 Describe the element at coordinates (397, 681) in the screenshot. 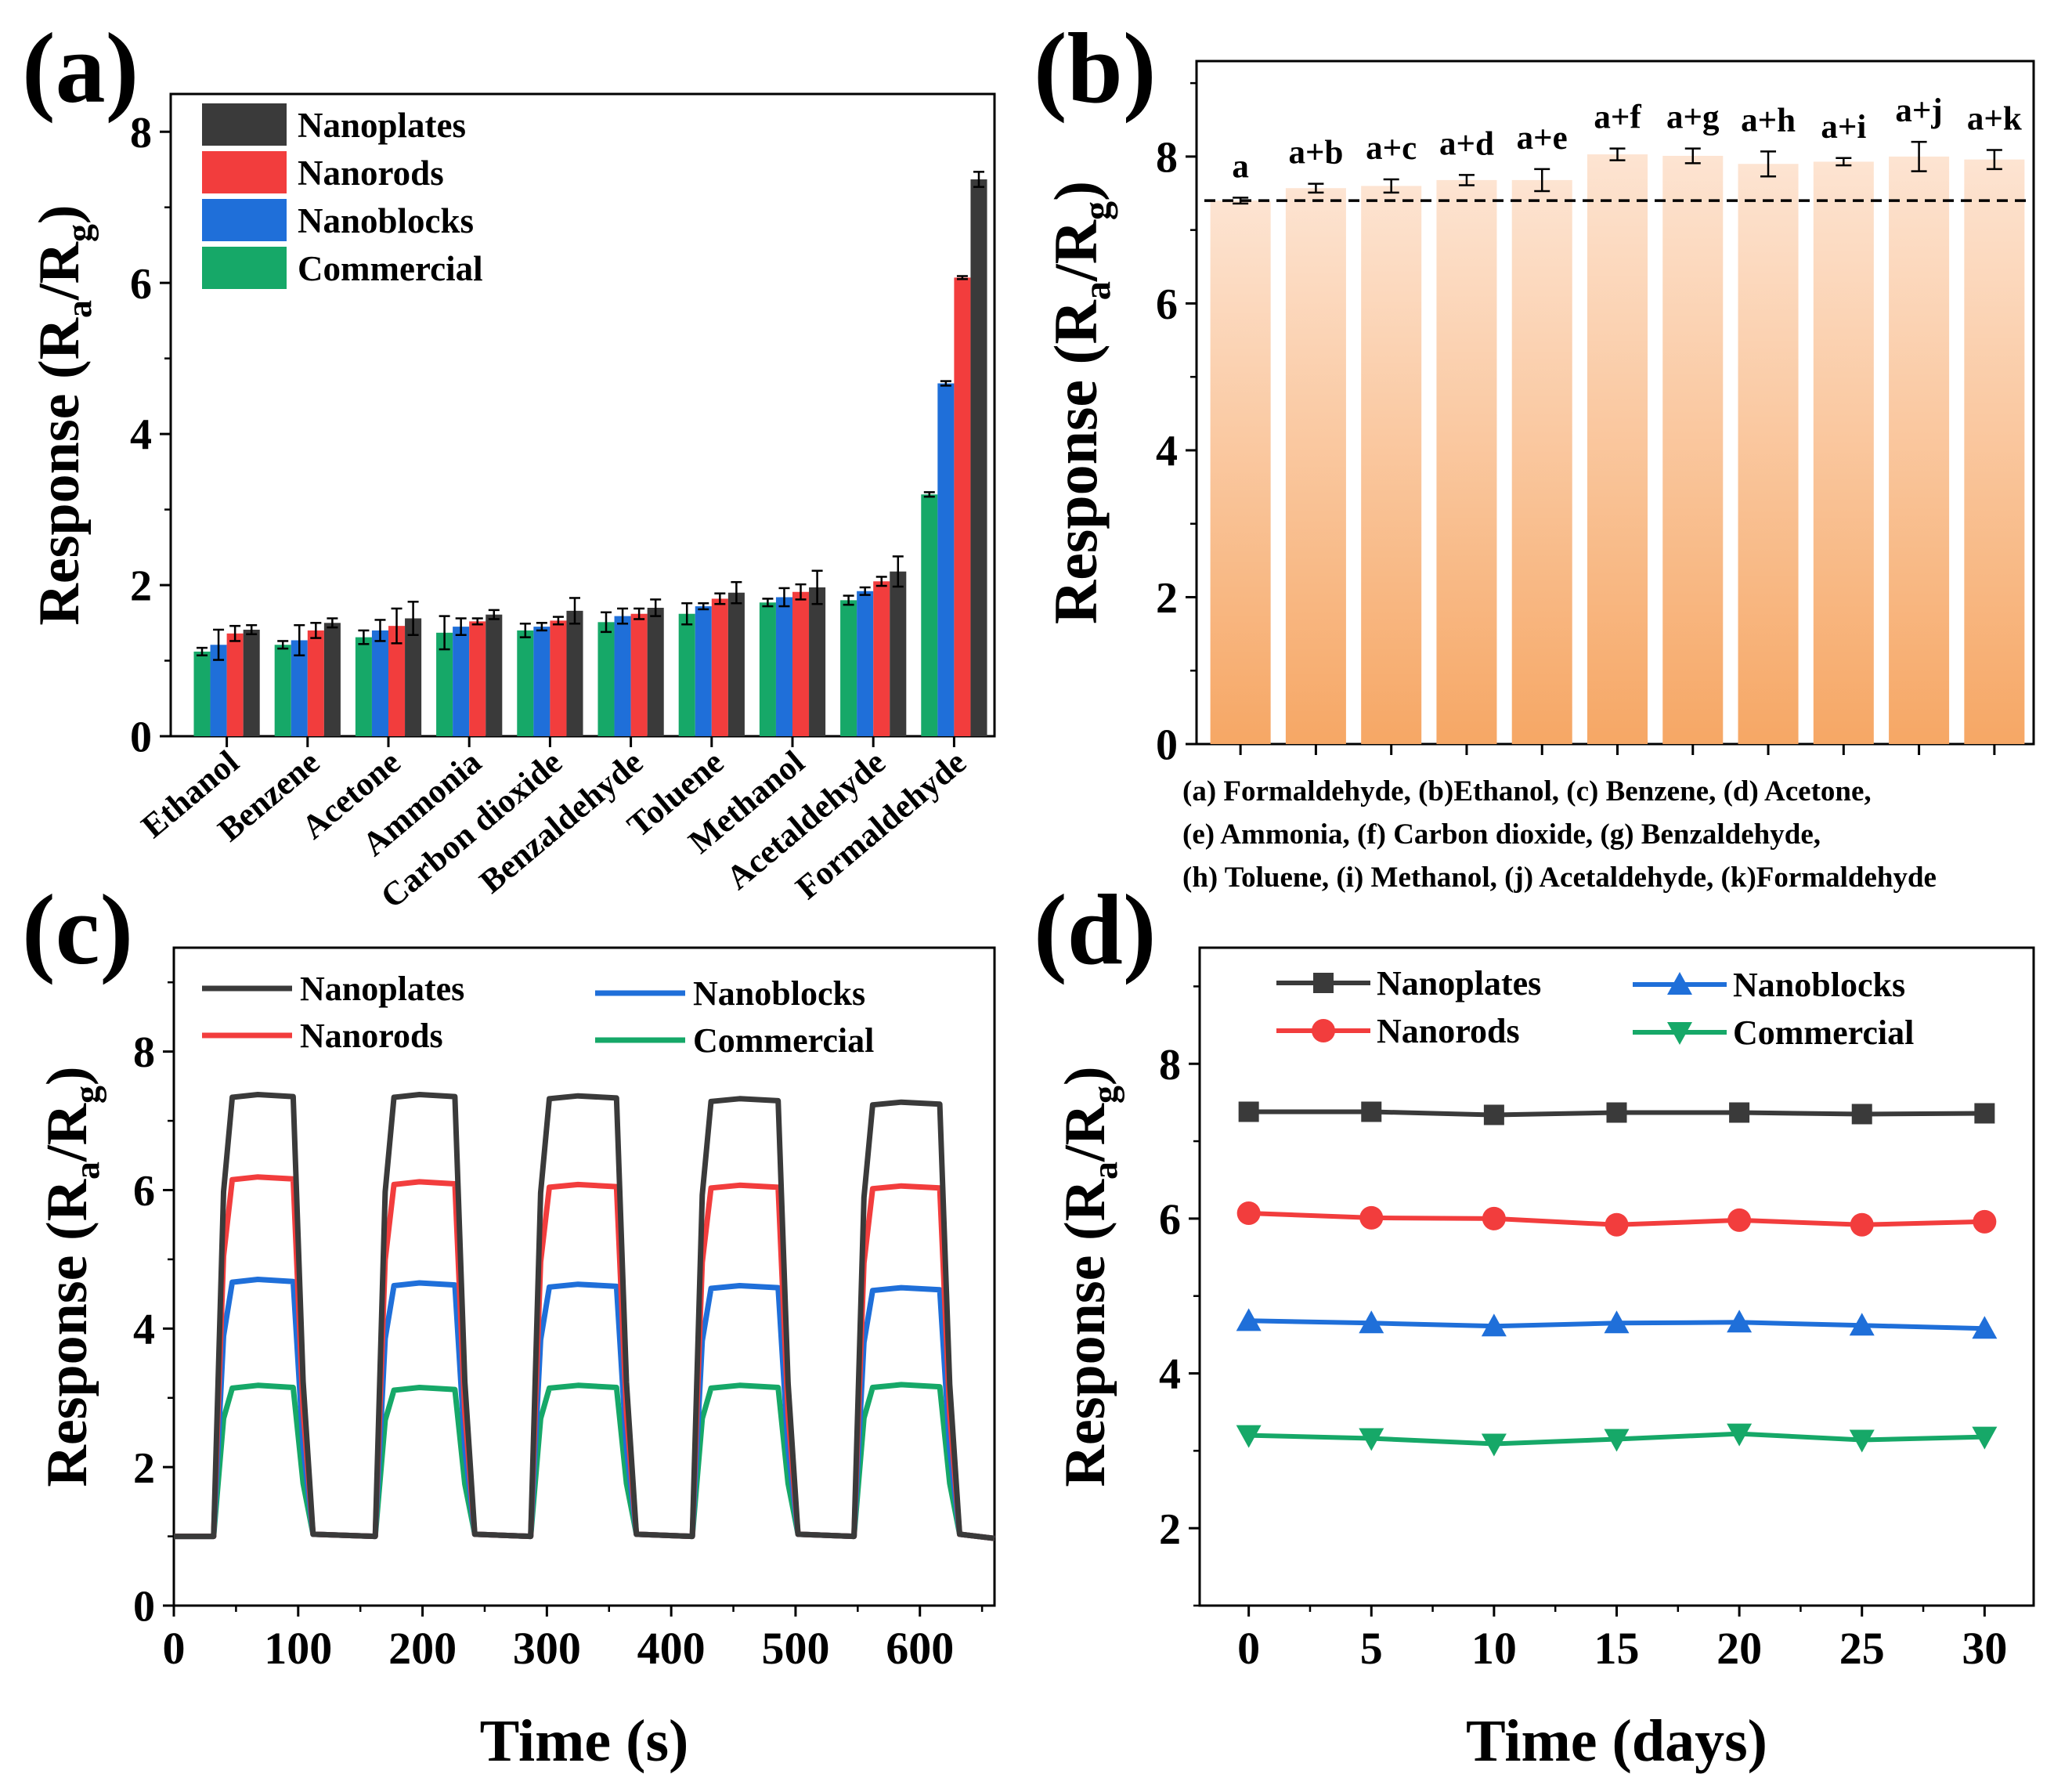

I see `bar-nanorods-acetone` at that location.